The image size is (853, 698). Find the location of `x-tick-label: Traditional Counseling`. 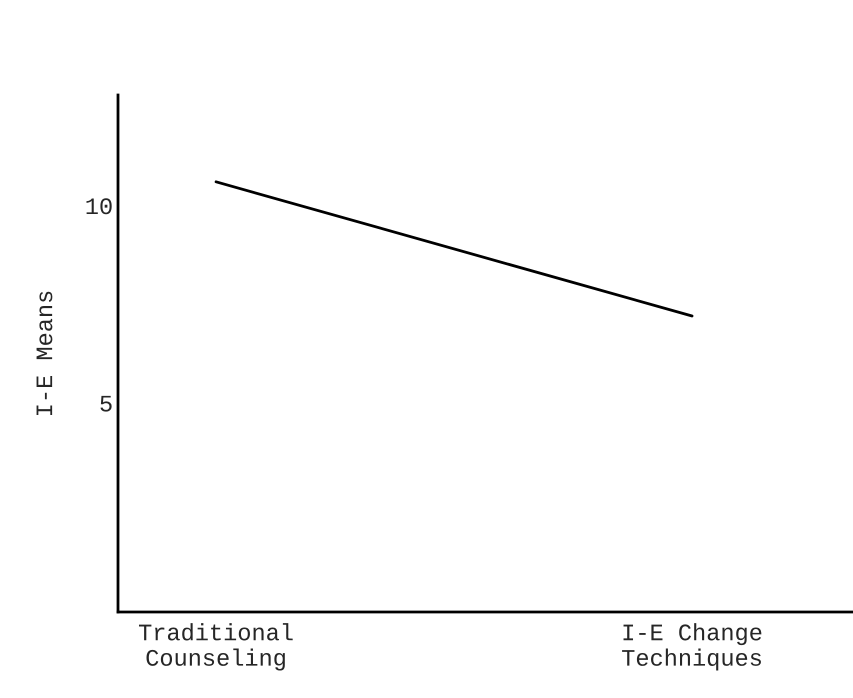

x-tick-label: Traditional Counseling is located at coordinates (215, 647).